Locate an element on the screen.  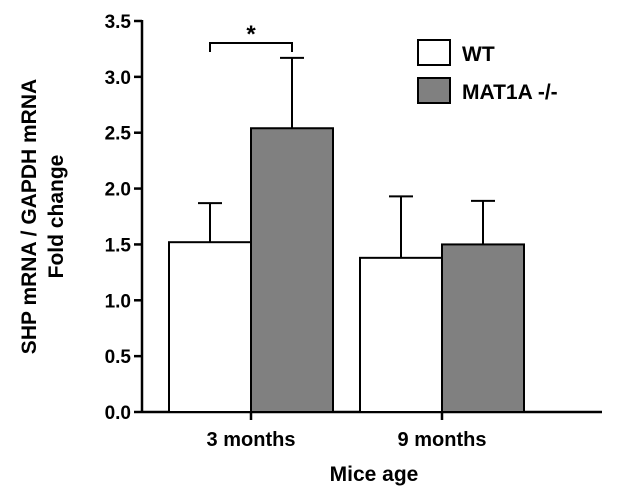
legend-label: MAT1A -/- is located at coordinates (510, 92).